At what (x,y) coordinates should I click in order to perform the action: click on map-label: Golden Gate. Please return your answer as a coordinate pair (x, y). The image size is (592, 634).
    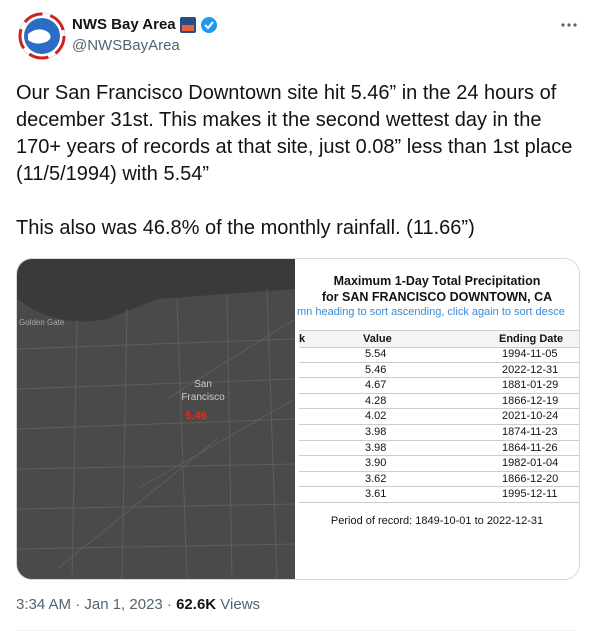
    Looking at the image, I should click on (42, 322).